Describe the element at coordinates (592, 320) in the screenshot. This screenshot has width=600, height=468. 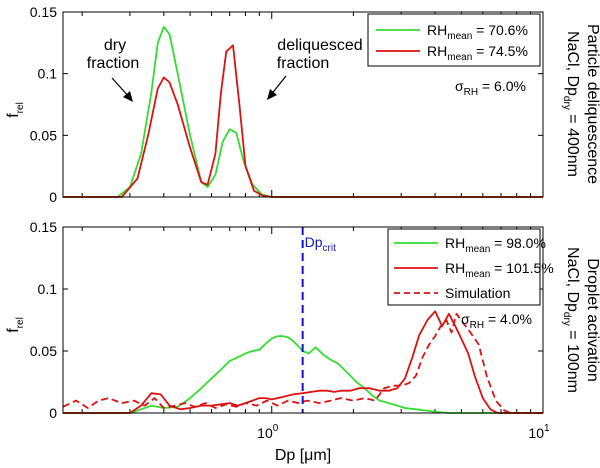
I see `bottom-side-label-line1: Droplet activation` at that location.